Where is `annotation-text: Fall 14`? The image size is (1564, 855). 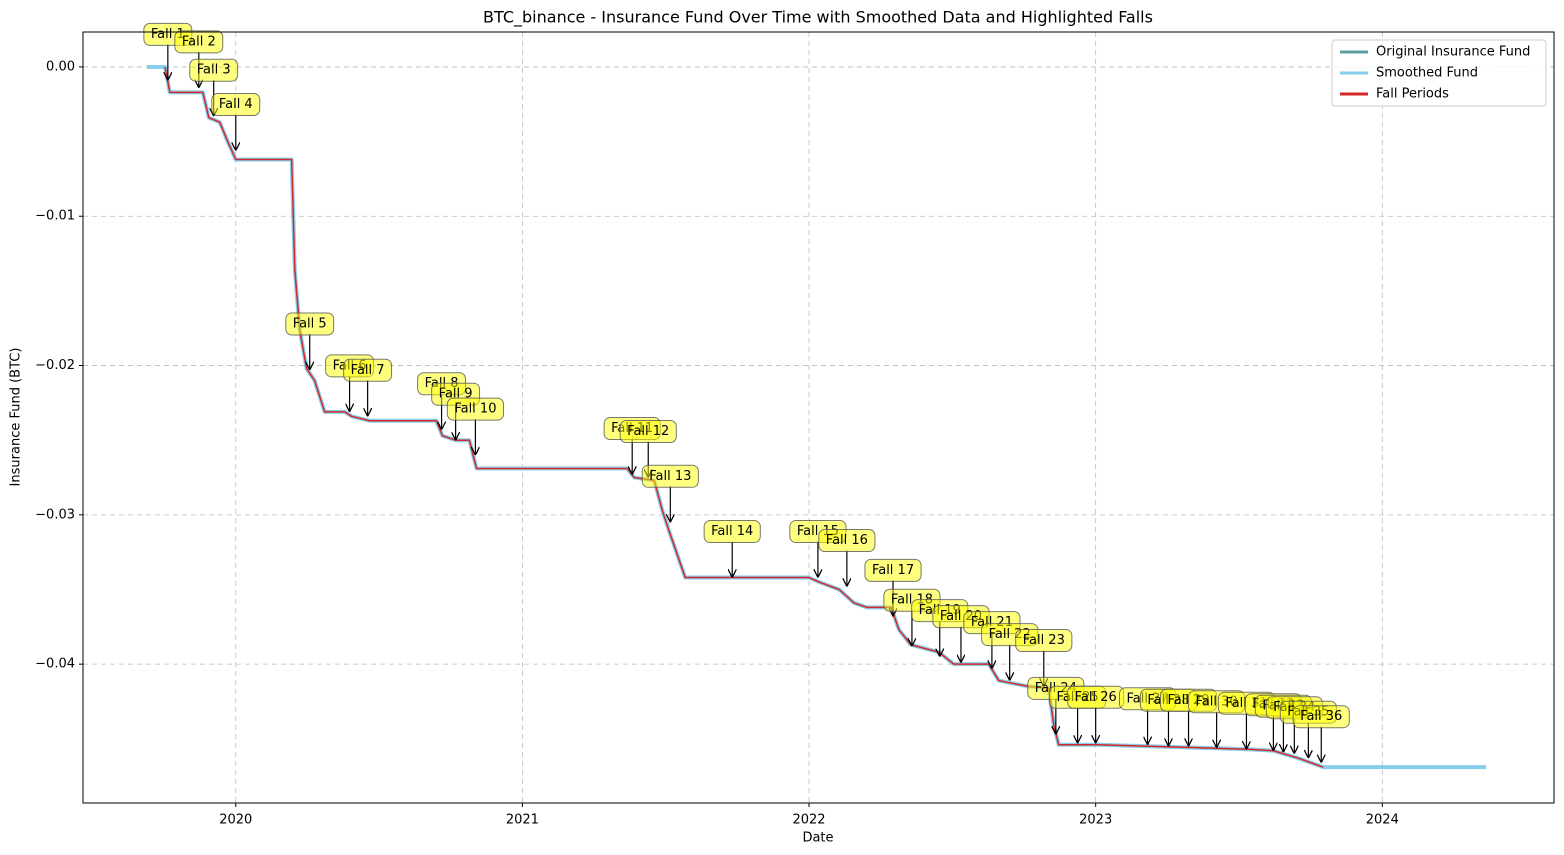
annotation-text: Fall 14 is located at coordinates (732, 531).